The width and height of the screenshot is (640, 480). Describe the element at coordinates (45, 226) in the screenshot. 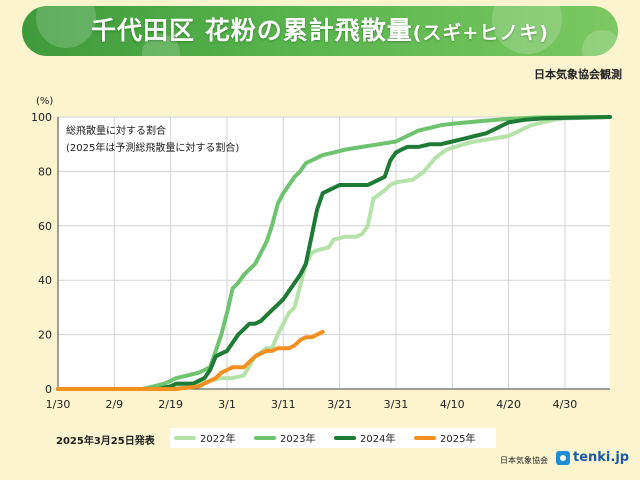

I see `y-tick-label: 60` at that location.